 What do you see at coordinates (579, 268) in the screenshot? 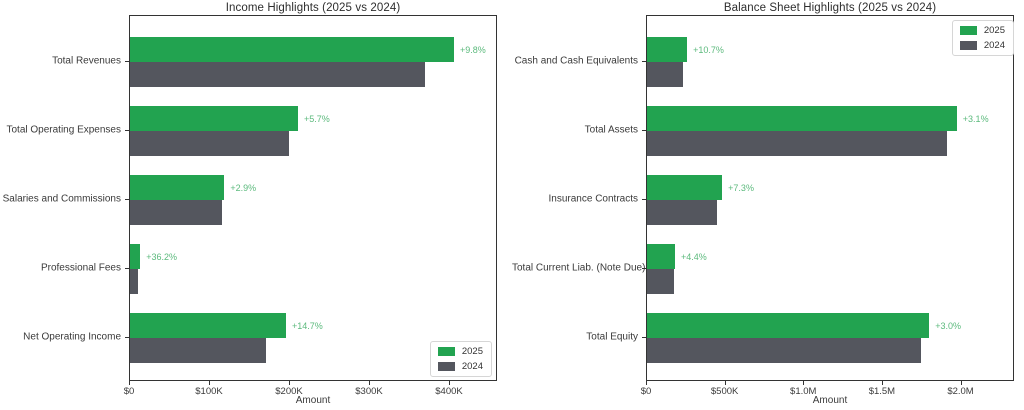
I see `category-label: Total Current Liab. (Note Due)` at bounding box center [579, 268].